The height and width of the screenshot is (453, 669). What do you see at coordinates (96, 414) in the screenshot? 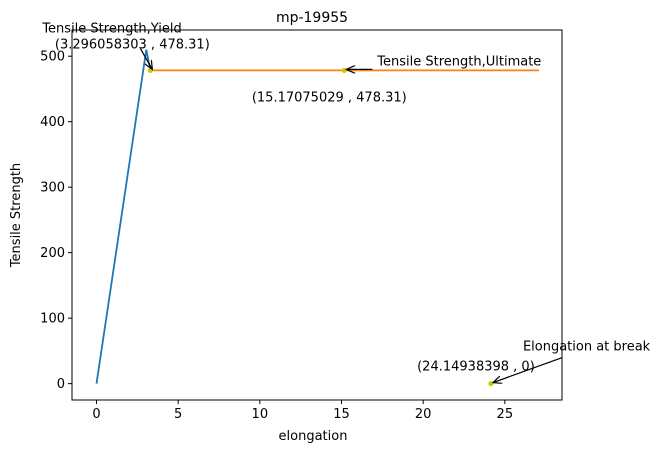
I see `x-tick-label: 0` at bounding box center [96, 414].